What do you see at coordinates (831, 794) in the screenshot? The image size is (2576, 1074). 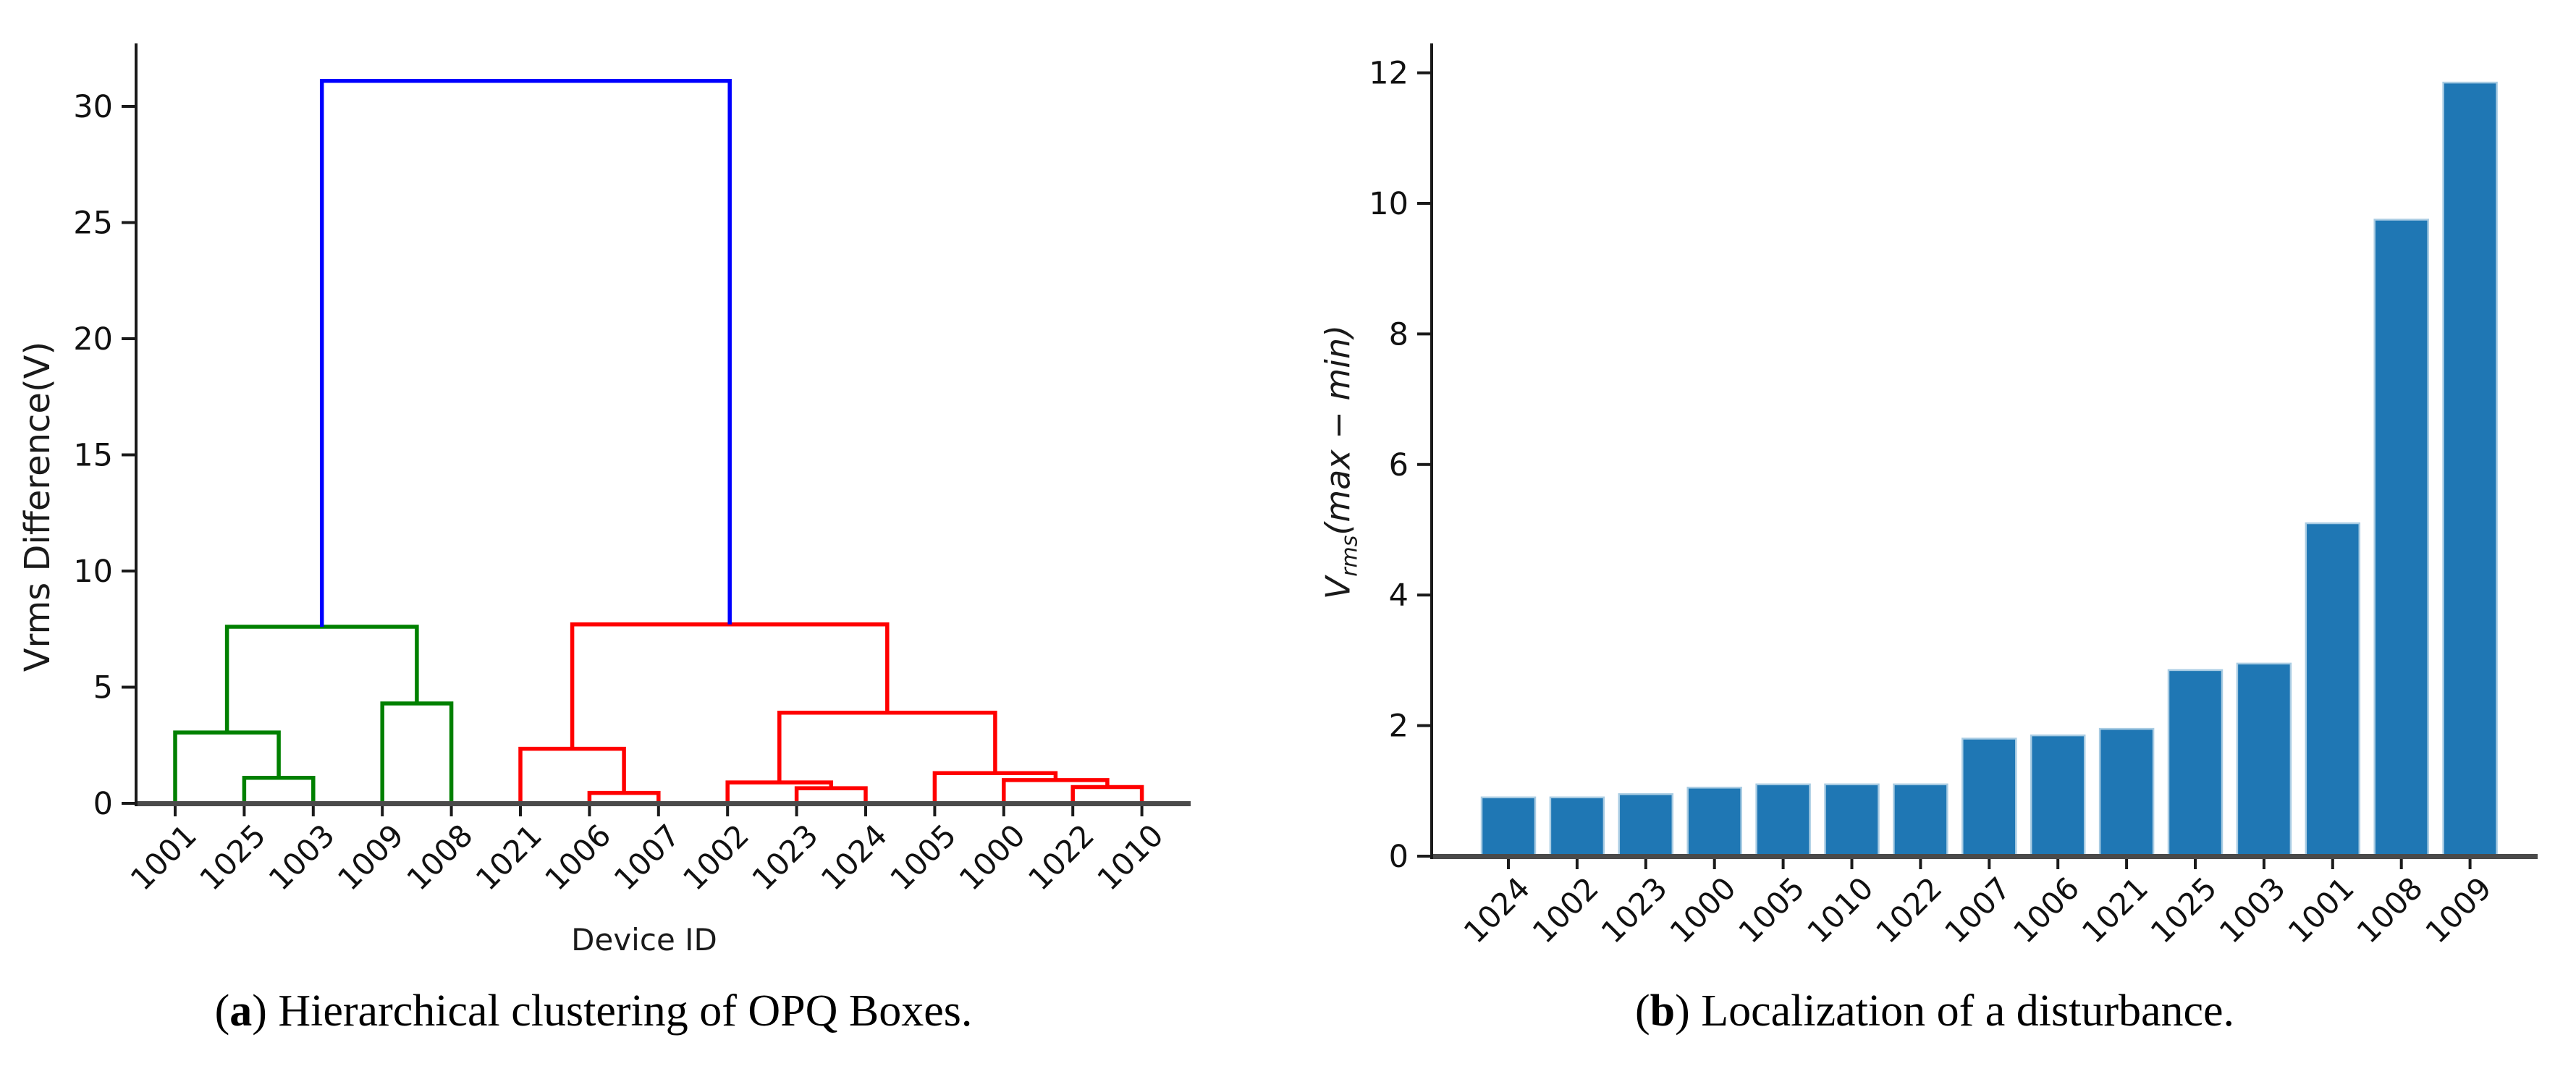 I see `dendrogram-link-r3` at bounding box center [831, 794].